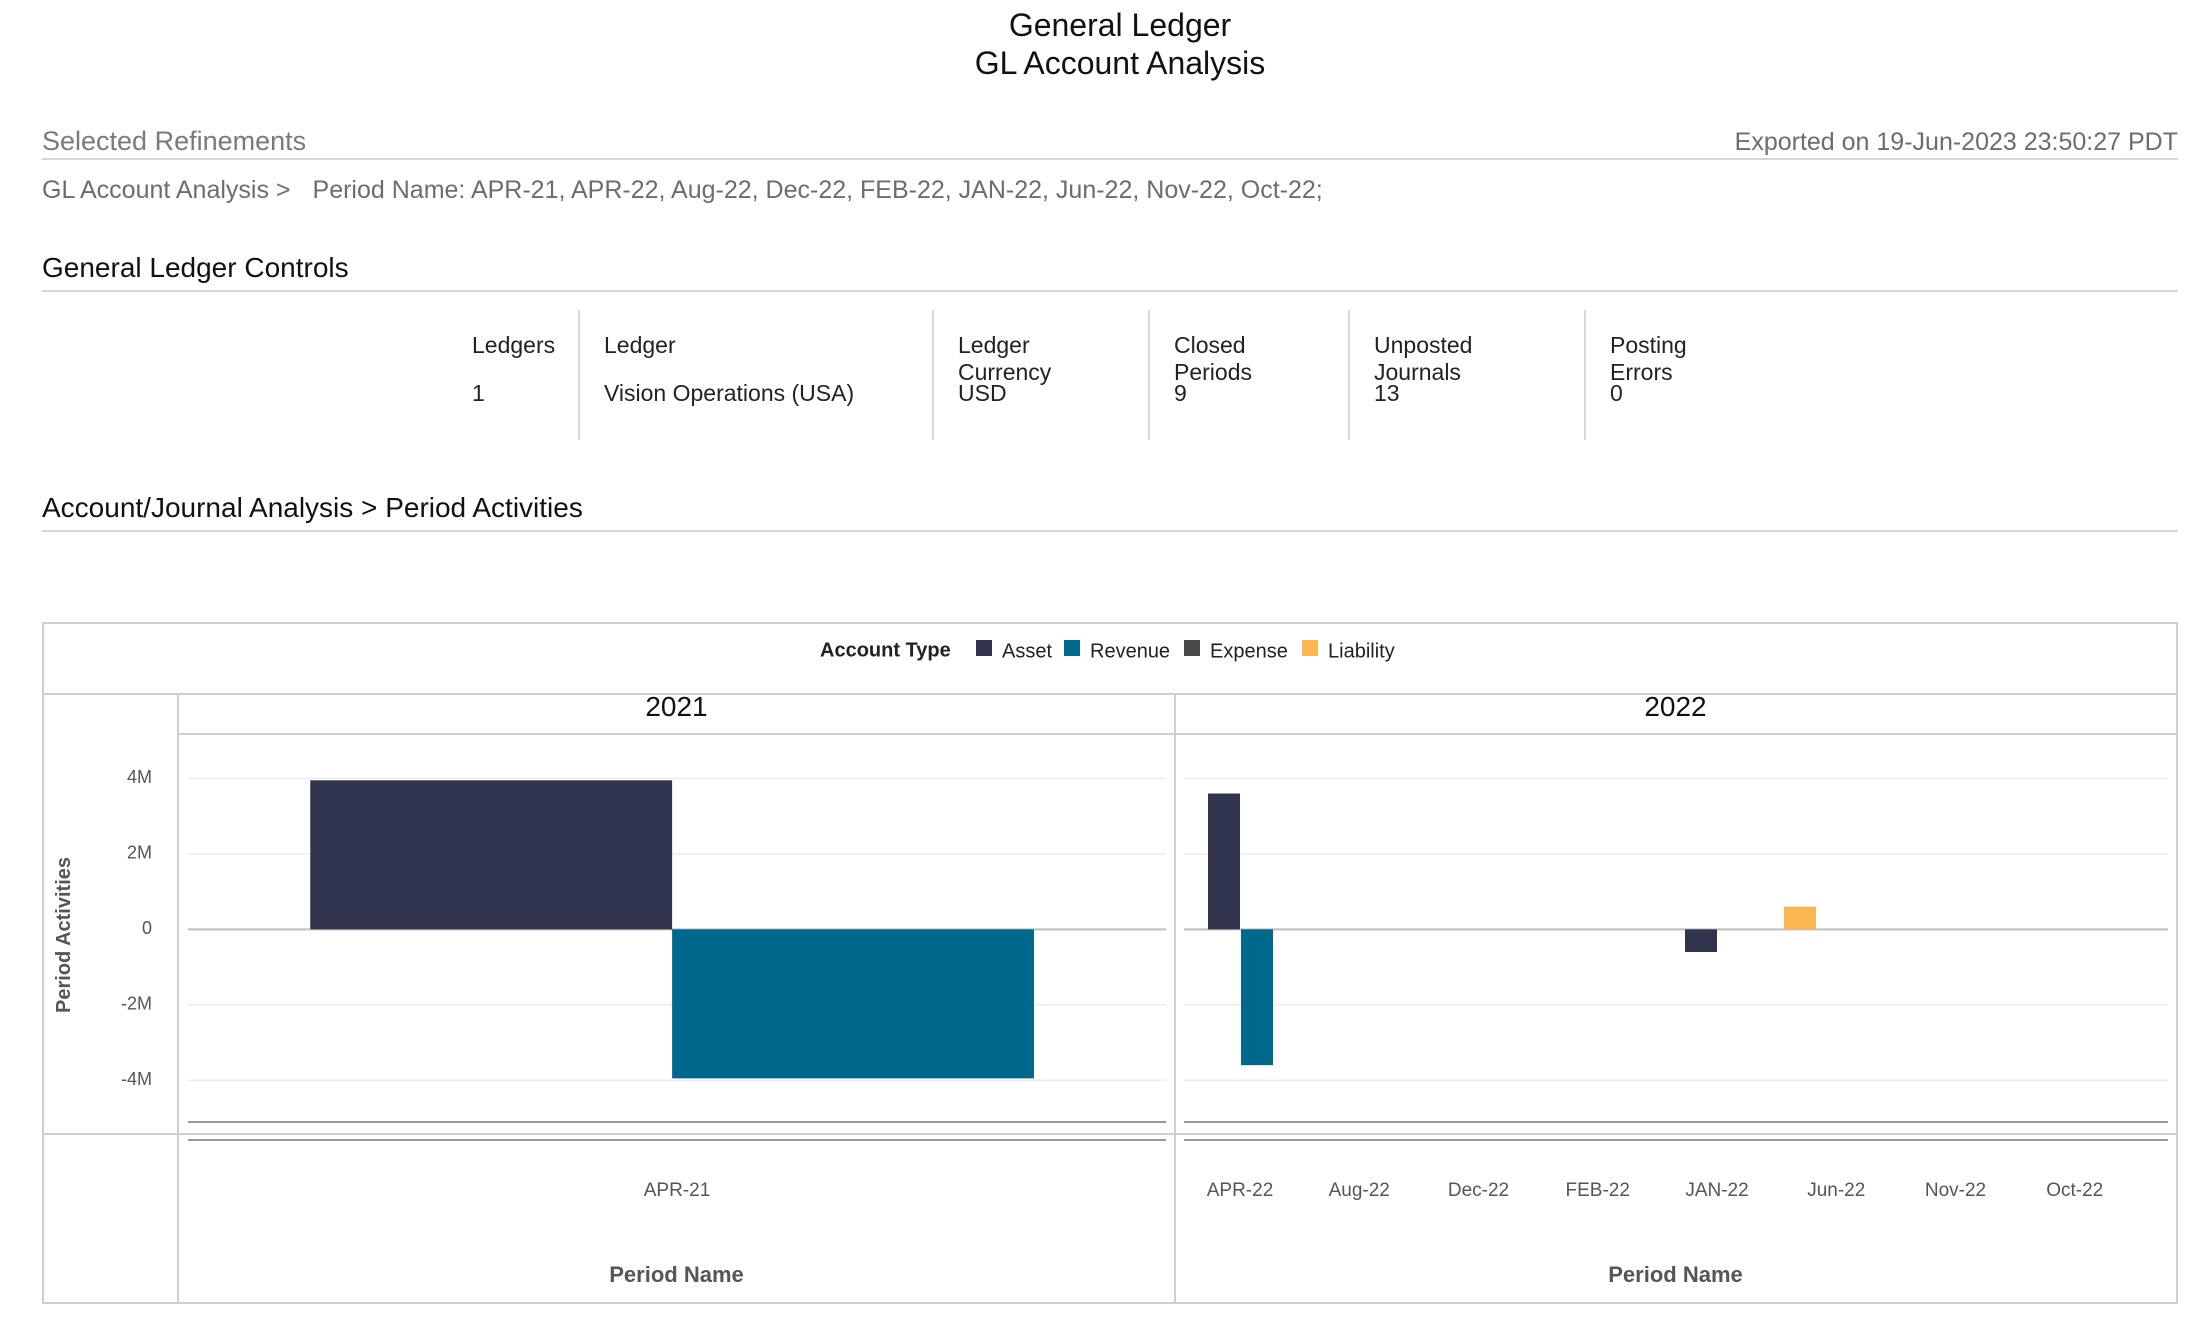 This screenshot has width=2186, height=1334. I want to click on column-value: Vision Operations (USA), so click(729, 393).